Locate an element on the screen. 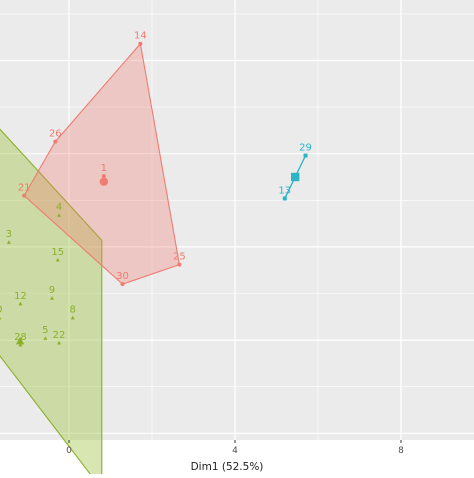 The image size is (474, 478). point-label: 21 is located at coordinates (24, 188).